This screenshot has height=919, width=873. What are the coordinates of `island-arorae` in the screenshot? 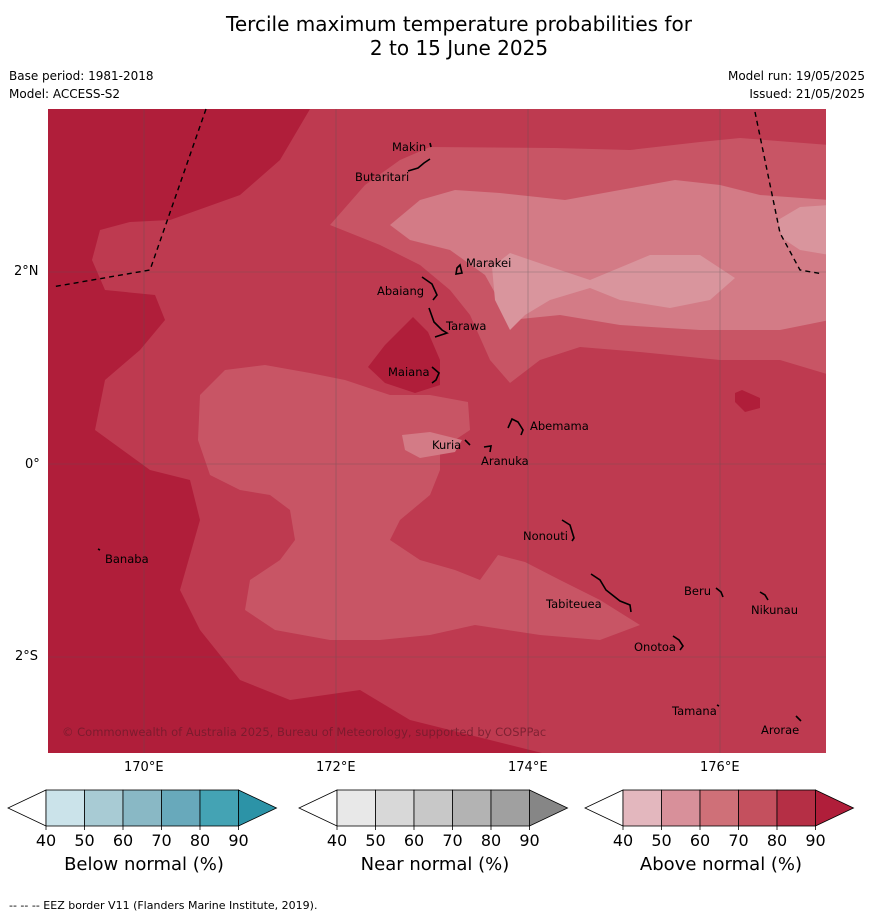 It's located at (798, 718).